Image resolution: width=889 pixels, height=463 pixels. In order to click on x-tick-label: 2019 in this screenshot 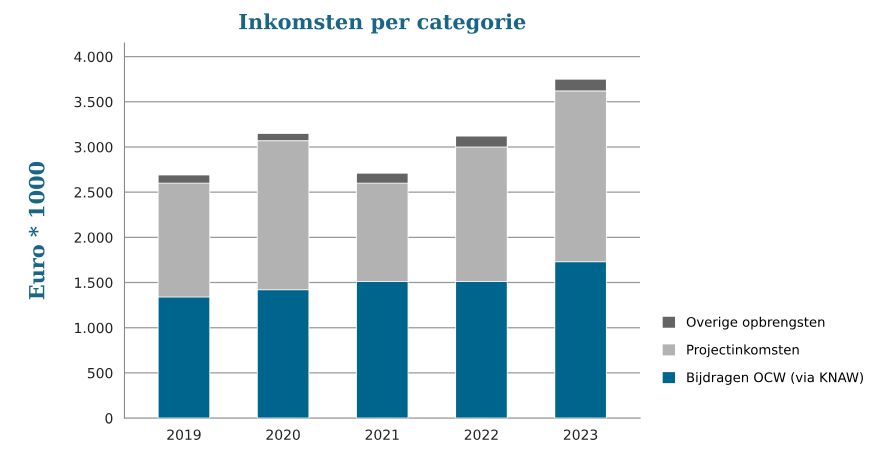, I will do `click(184, 434)`.